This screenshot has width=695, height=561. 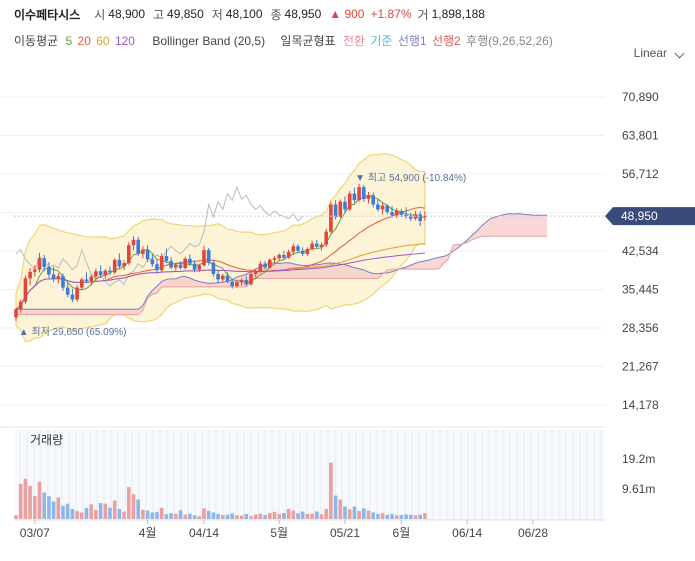 I want to click on ma120-line, so click(x=220, y=281).